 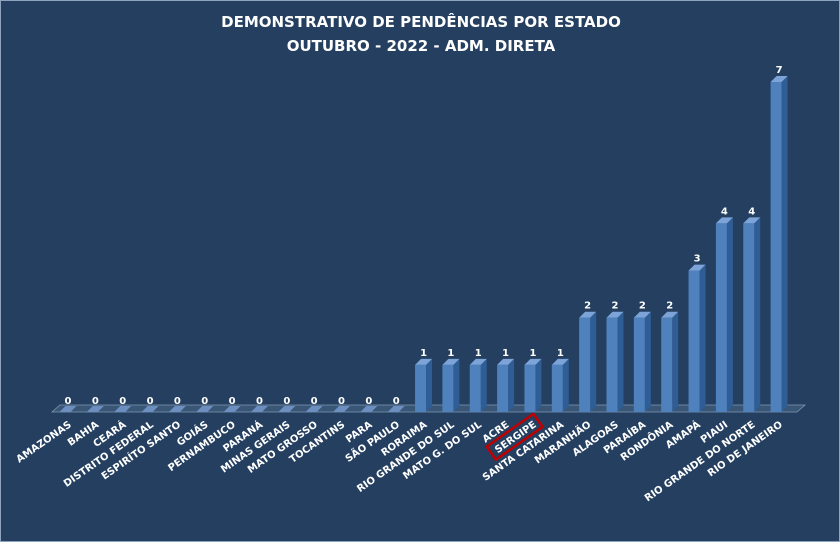 What do you see at coordinates (421, 46) in the screenshot?
I see `chart-subtitle: OUTUBRO - 2022 - ADM. DIRETA` at bounding box center [421, 46].